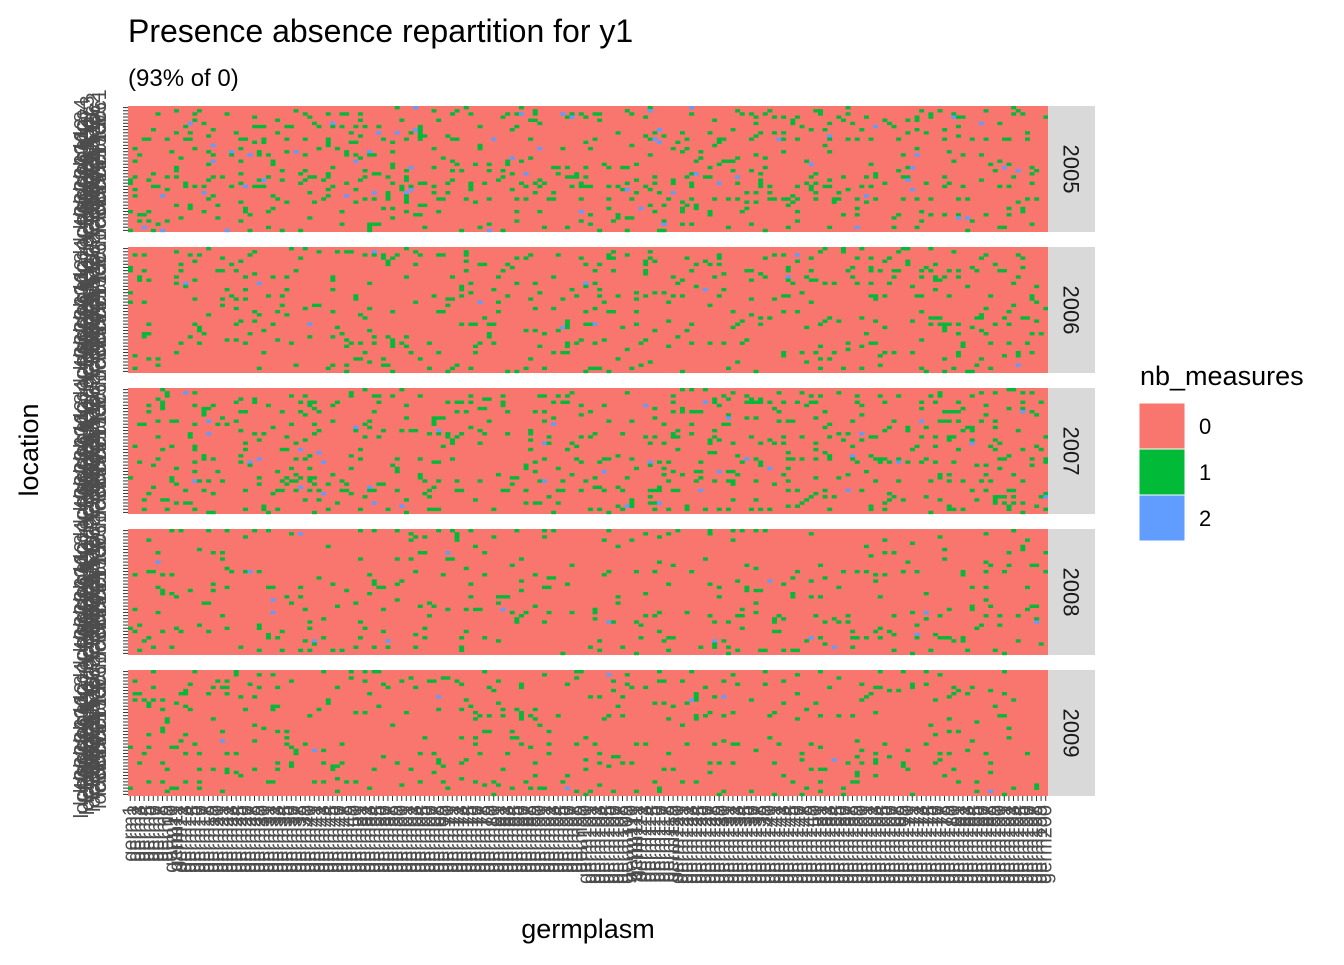  Describe the element at coordinates (981, 844) in the screenshot. I see `x-tick-label: germ186` at that location.